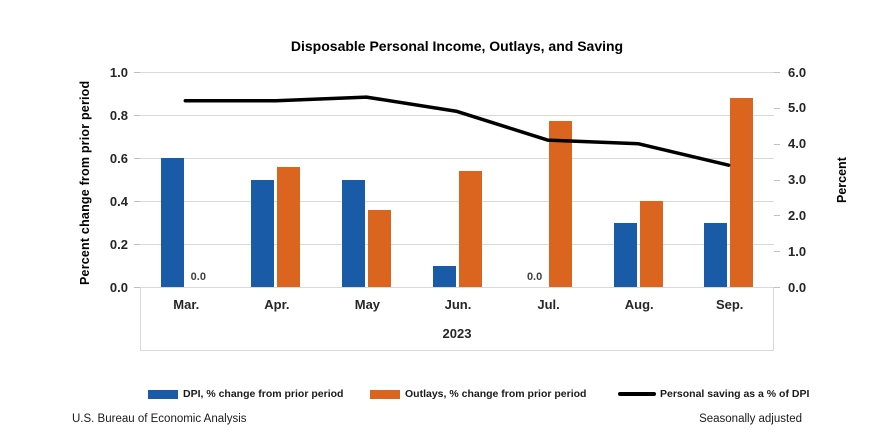 The height and width of the screenshot is (442, 880). Describe the element at coordinates (263, 394) in the screenshot. I see `legend-label: DPI, % change from prior period` at that location.